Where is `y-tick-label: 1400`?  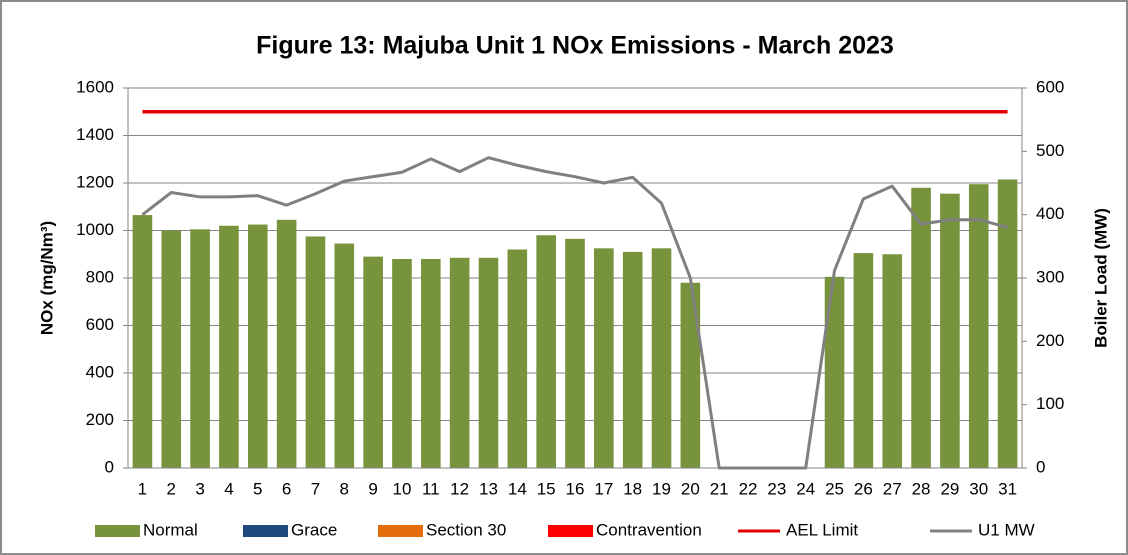
y-tick-label: 1400 is located at coordinates (95, 134).